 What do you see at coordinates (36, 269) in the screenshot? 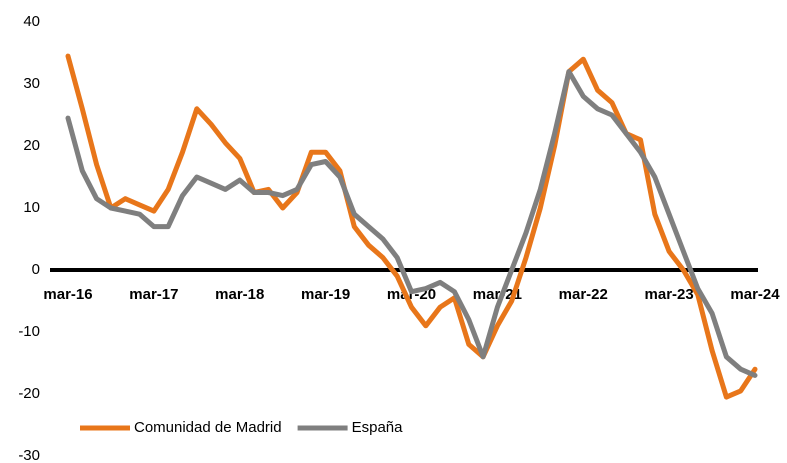
I see `y-tick-label: 0` at bounding box center [36, 269].